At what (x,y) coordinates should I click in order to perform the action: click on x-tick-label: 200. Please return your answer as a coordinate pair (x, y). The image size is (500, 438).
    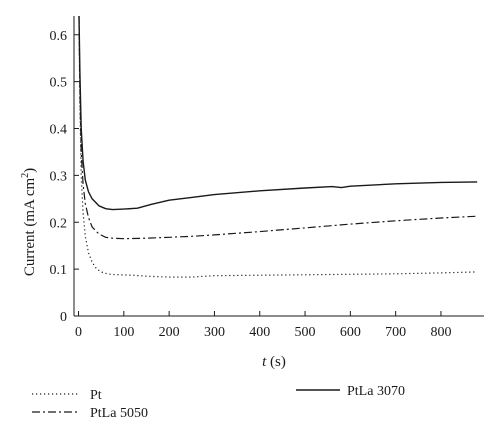
    Looking at the image, I should click on (169, 332).